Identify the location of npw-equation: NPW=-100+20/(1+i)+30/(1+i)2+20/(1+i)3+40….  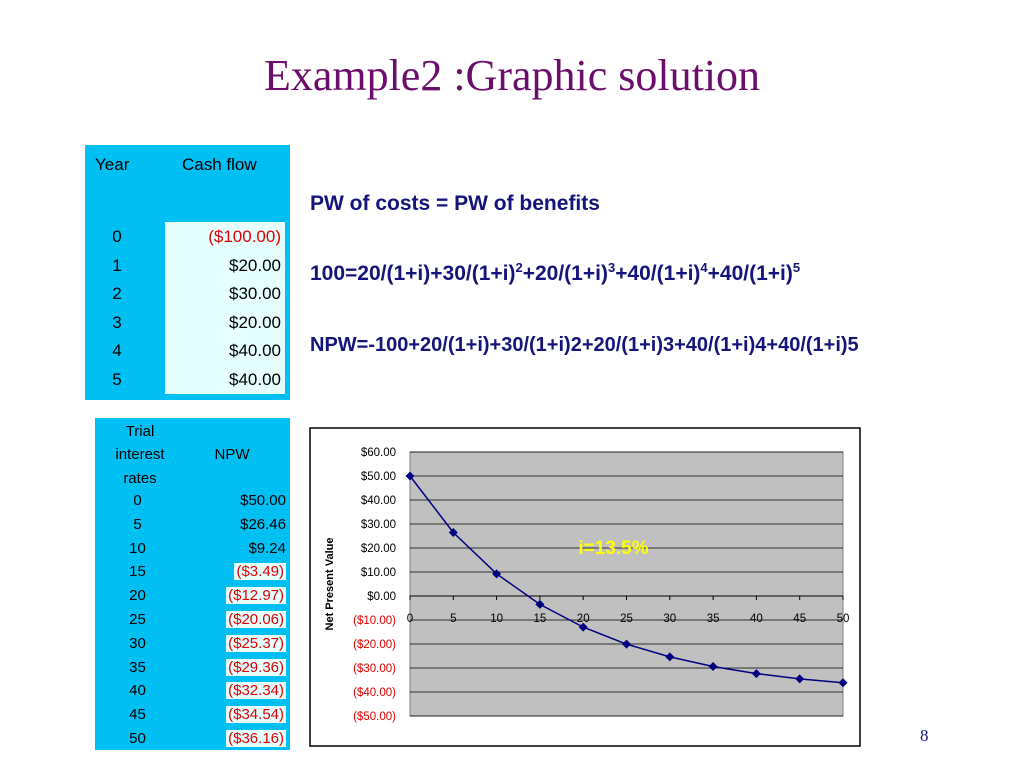
(584, 345).